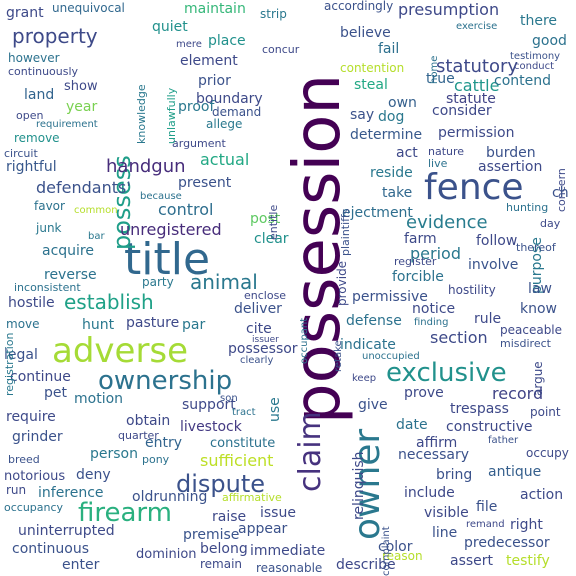  Describe the element at coordinates (542, 495) in the screenshot. I see `word-action: action` at that location.